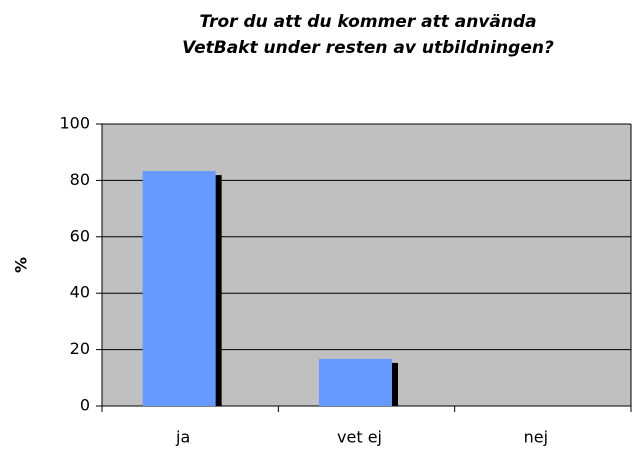 This screenshot has height=450, width=632. What do you see at coordinates (21, 265) in the screenshot?
I see `y-axis-label: %` at bounding box center [21, 265].